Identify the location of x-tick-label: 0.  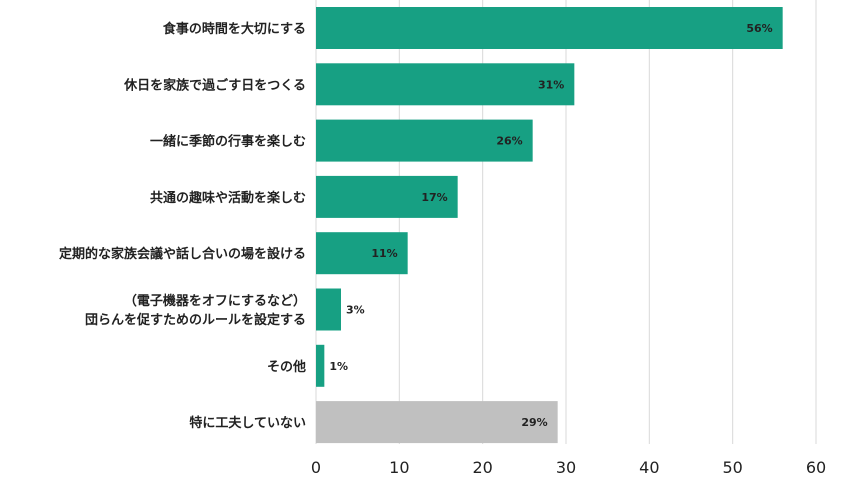
(316, 467).